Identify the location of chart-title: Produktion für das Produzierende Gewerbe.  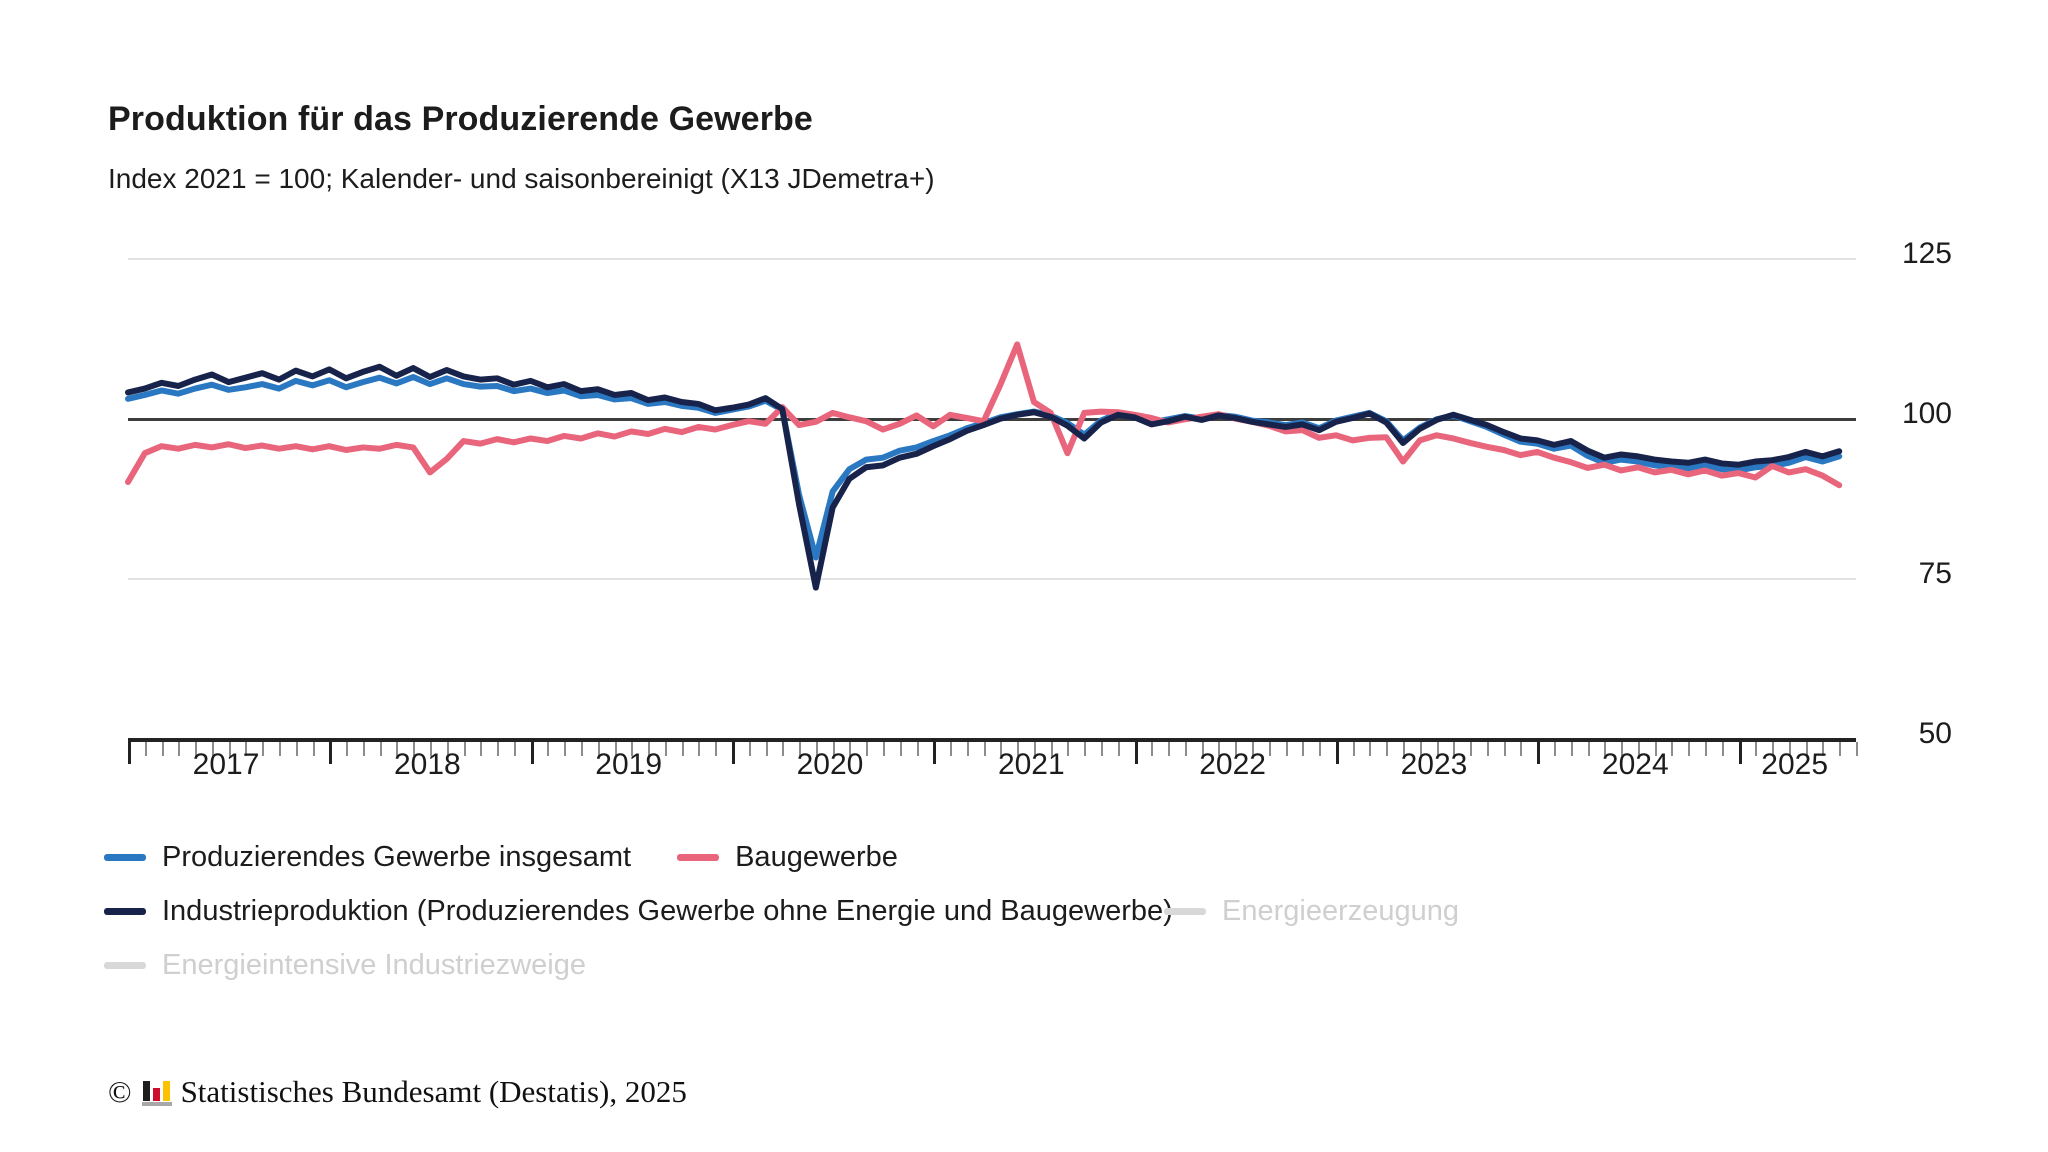
(460, 119).